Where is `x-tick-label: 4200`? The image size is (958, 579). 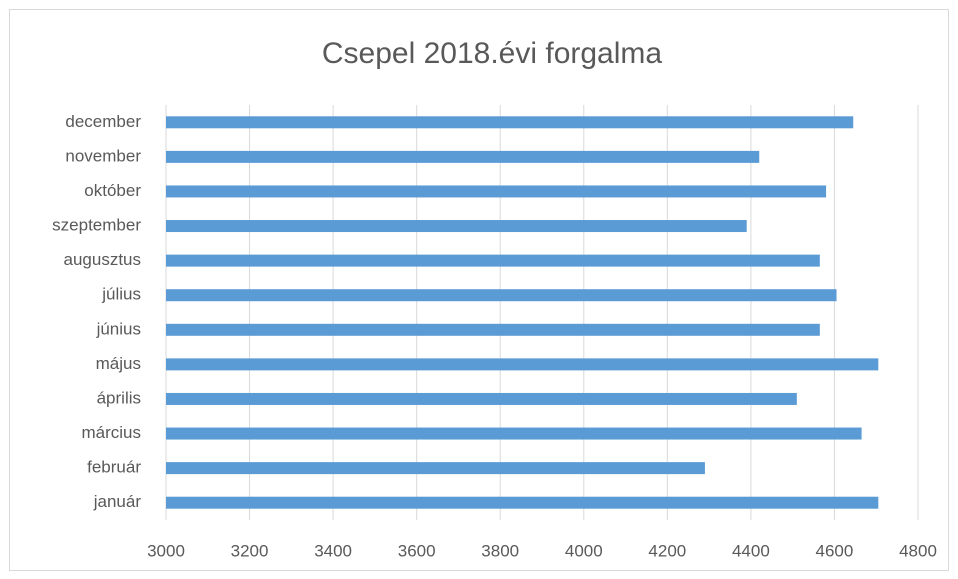
x-tick-label: 4200 is located at coordinates (667, 550).